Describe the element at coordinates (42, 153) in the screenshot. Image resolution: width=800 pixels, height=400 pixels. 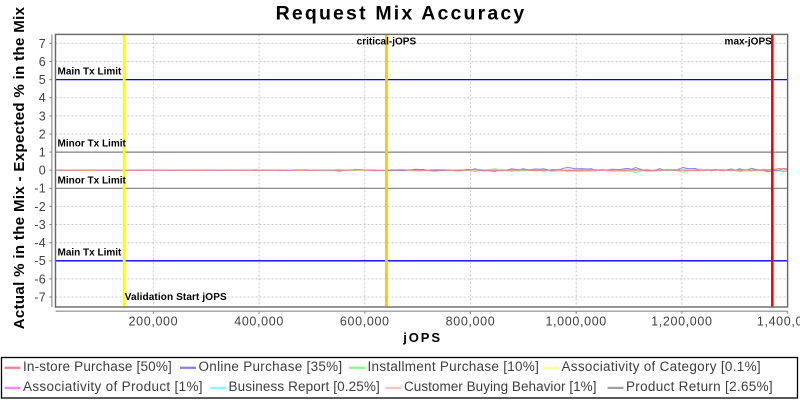
I see `svg-text: 1` at that location.